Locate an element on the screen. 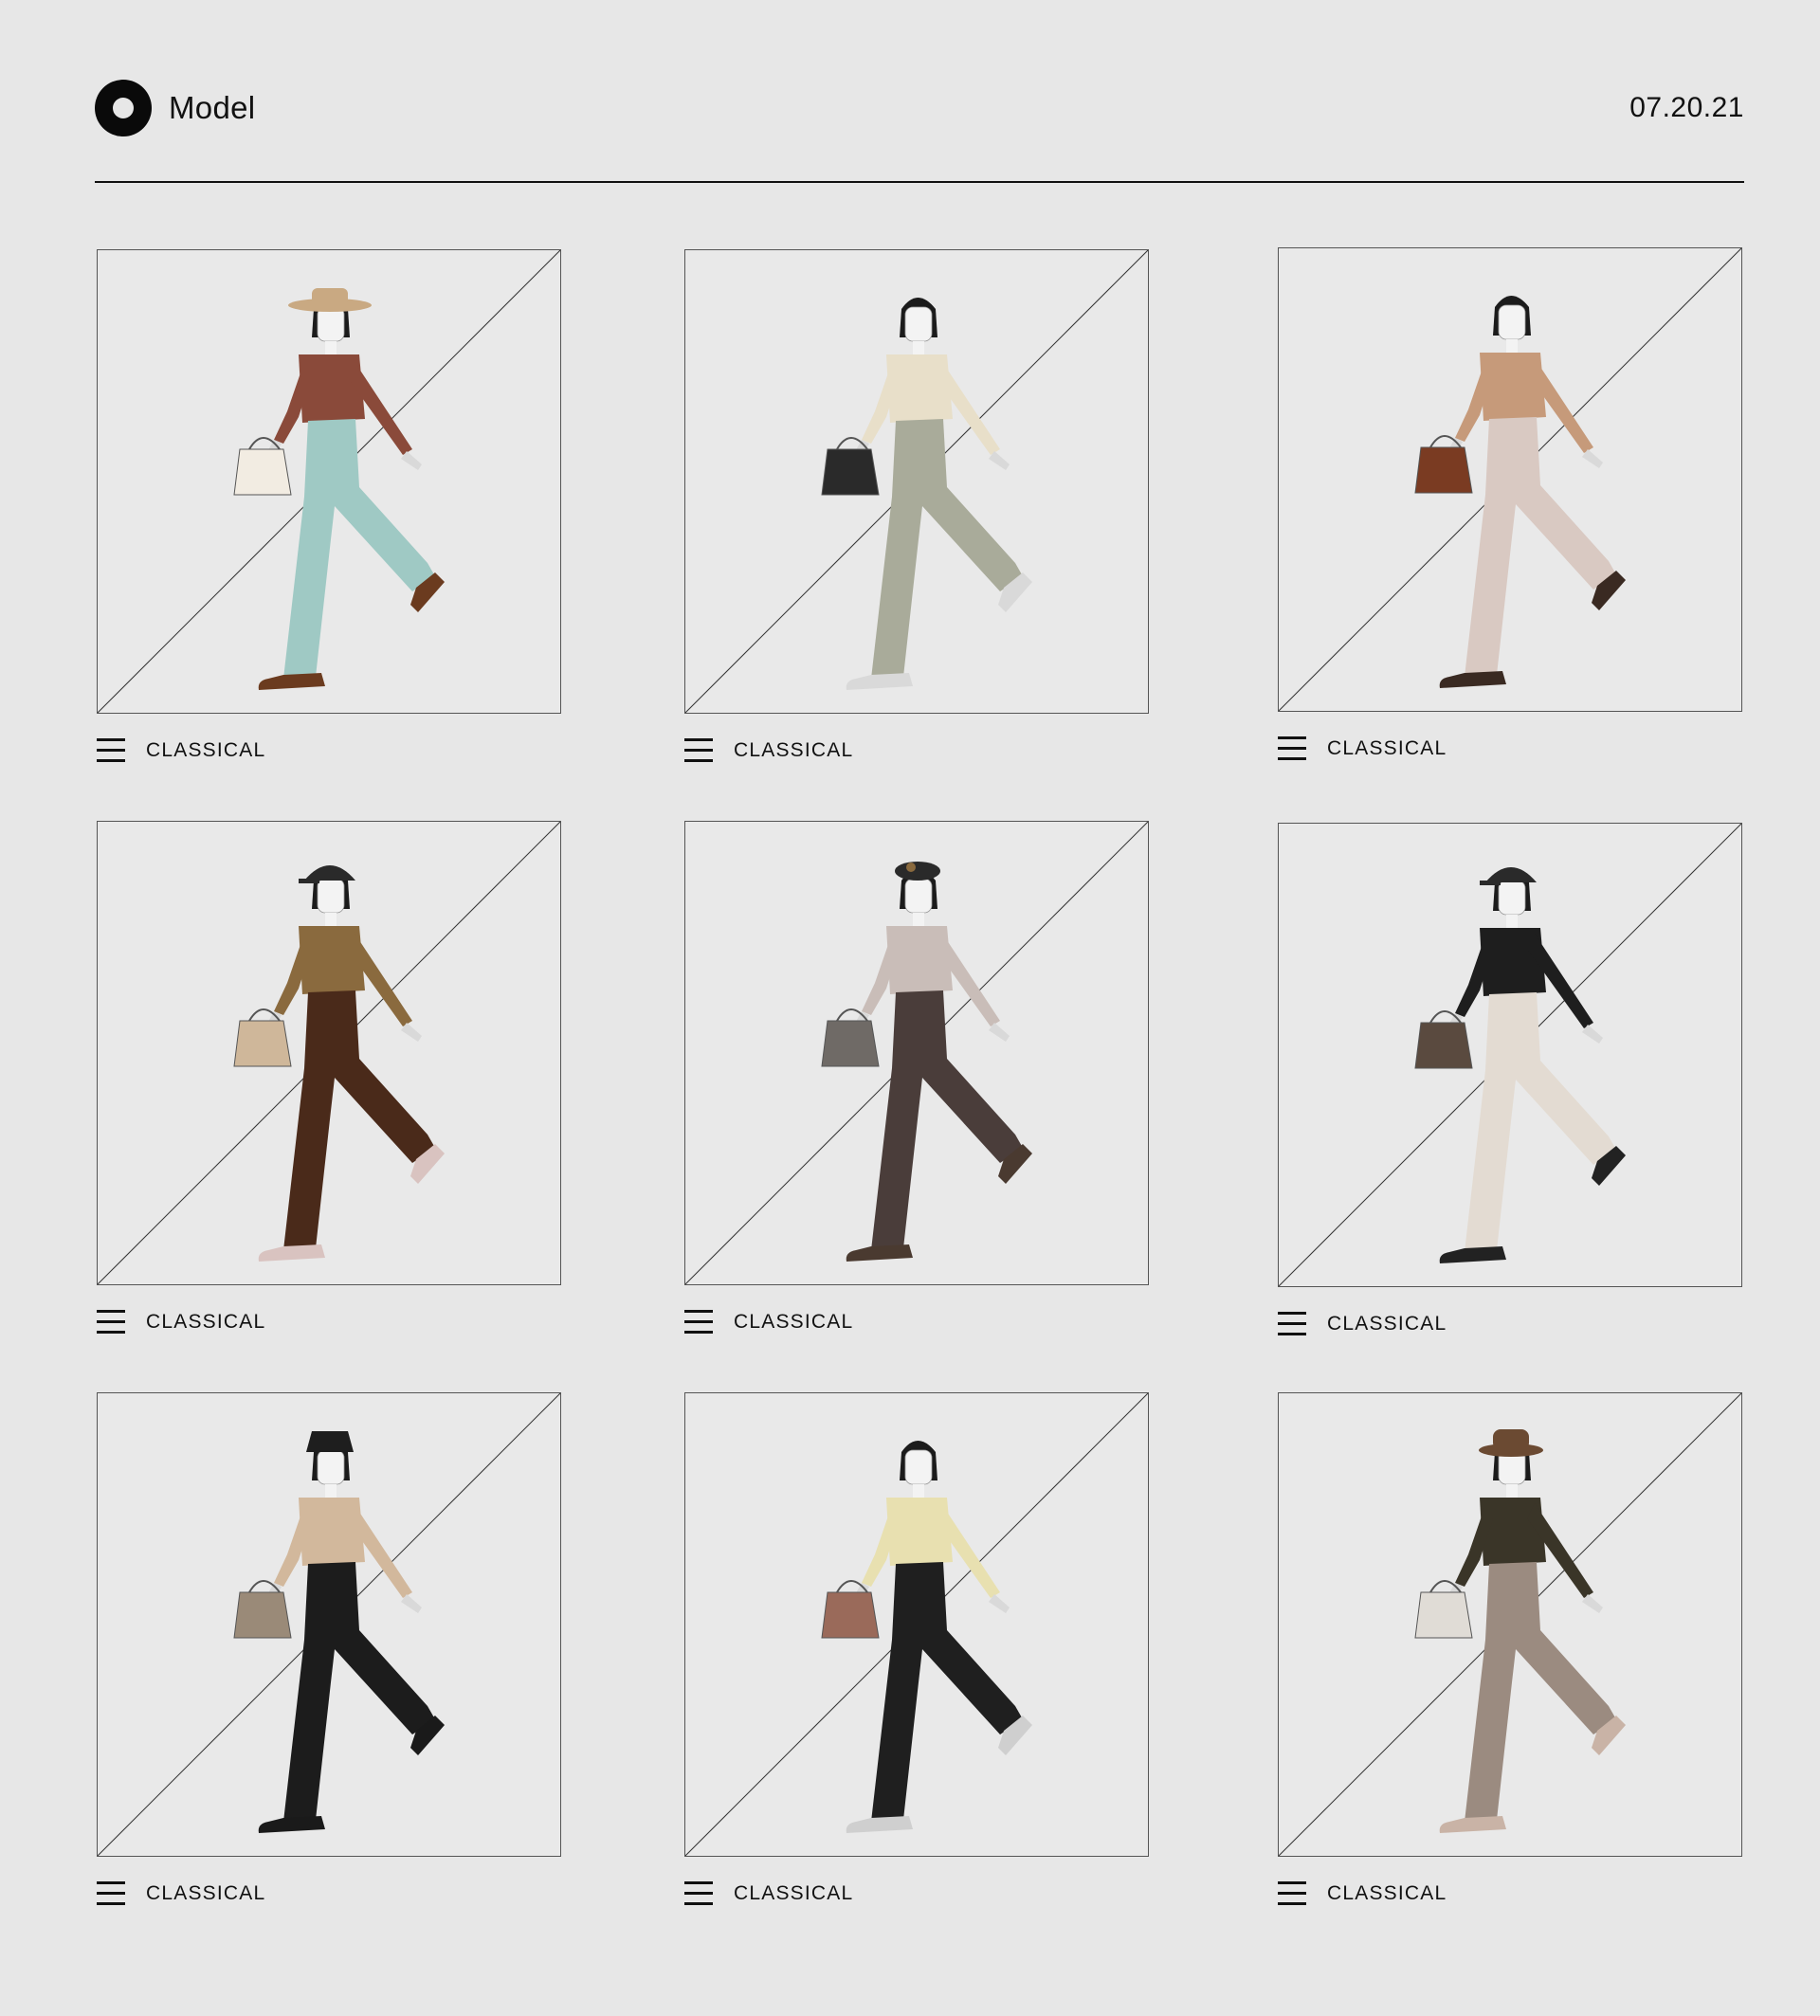 Image resolution: width=1820 pixels, height=2016 pixels. header-divider is located at coordinates (919, 182).